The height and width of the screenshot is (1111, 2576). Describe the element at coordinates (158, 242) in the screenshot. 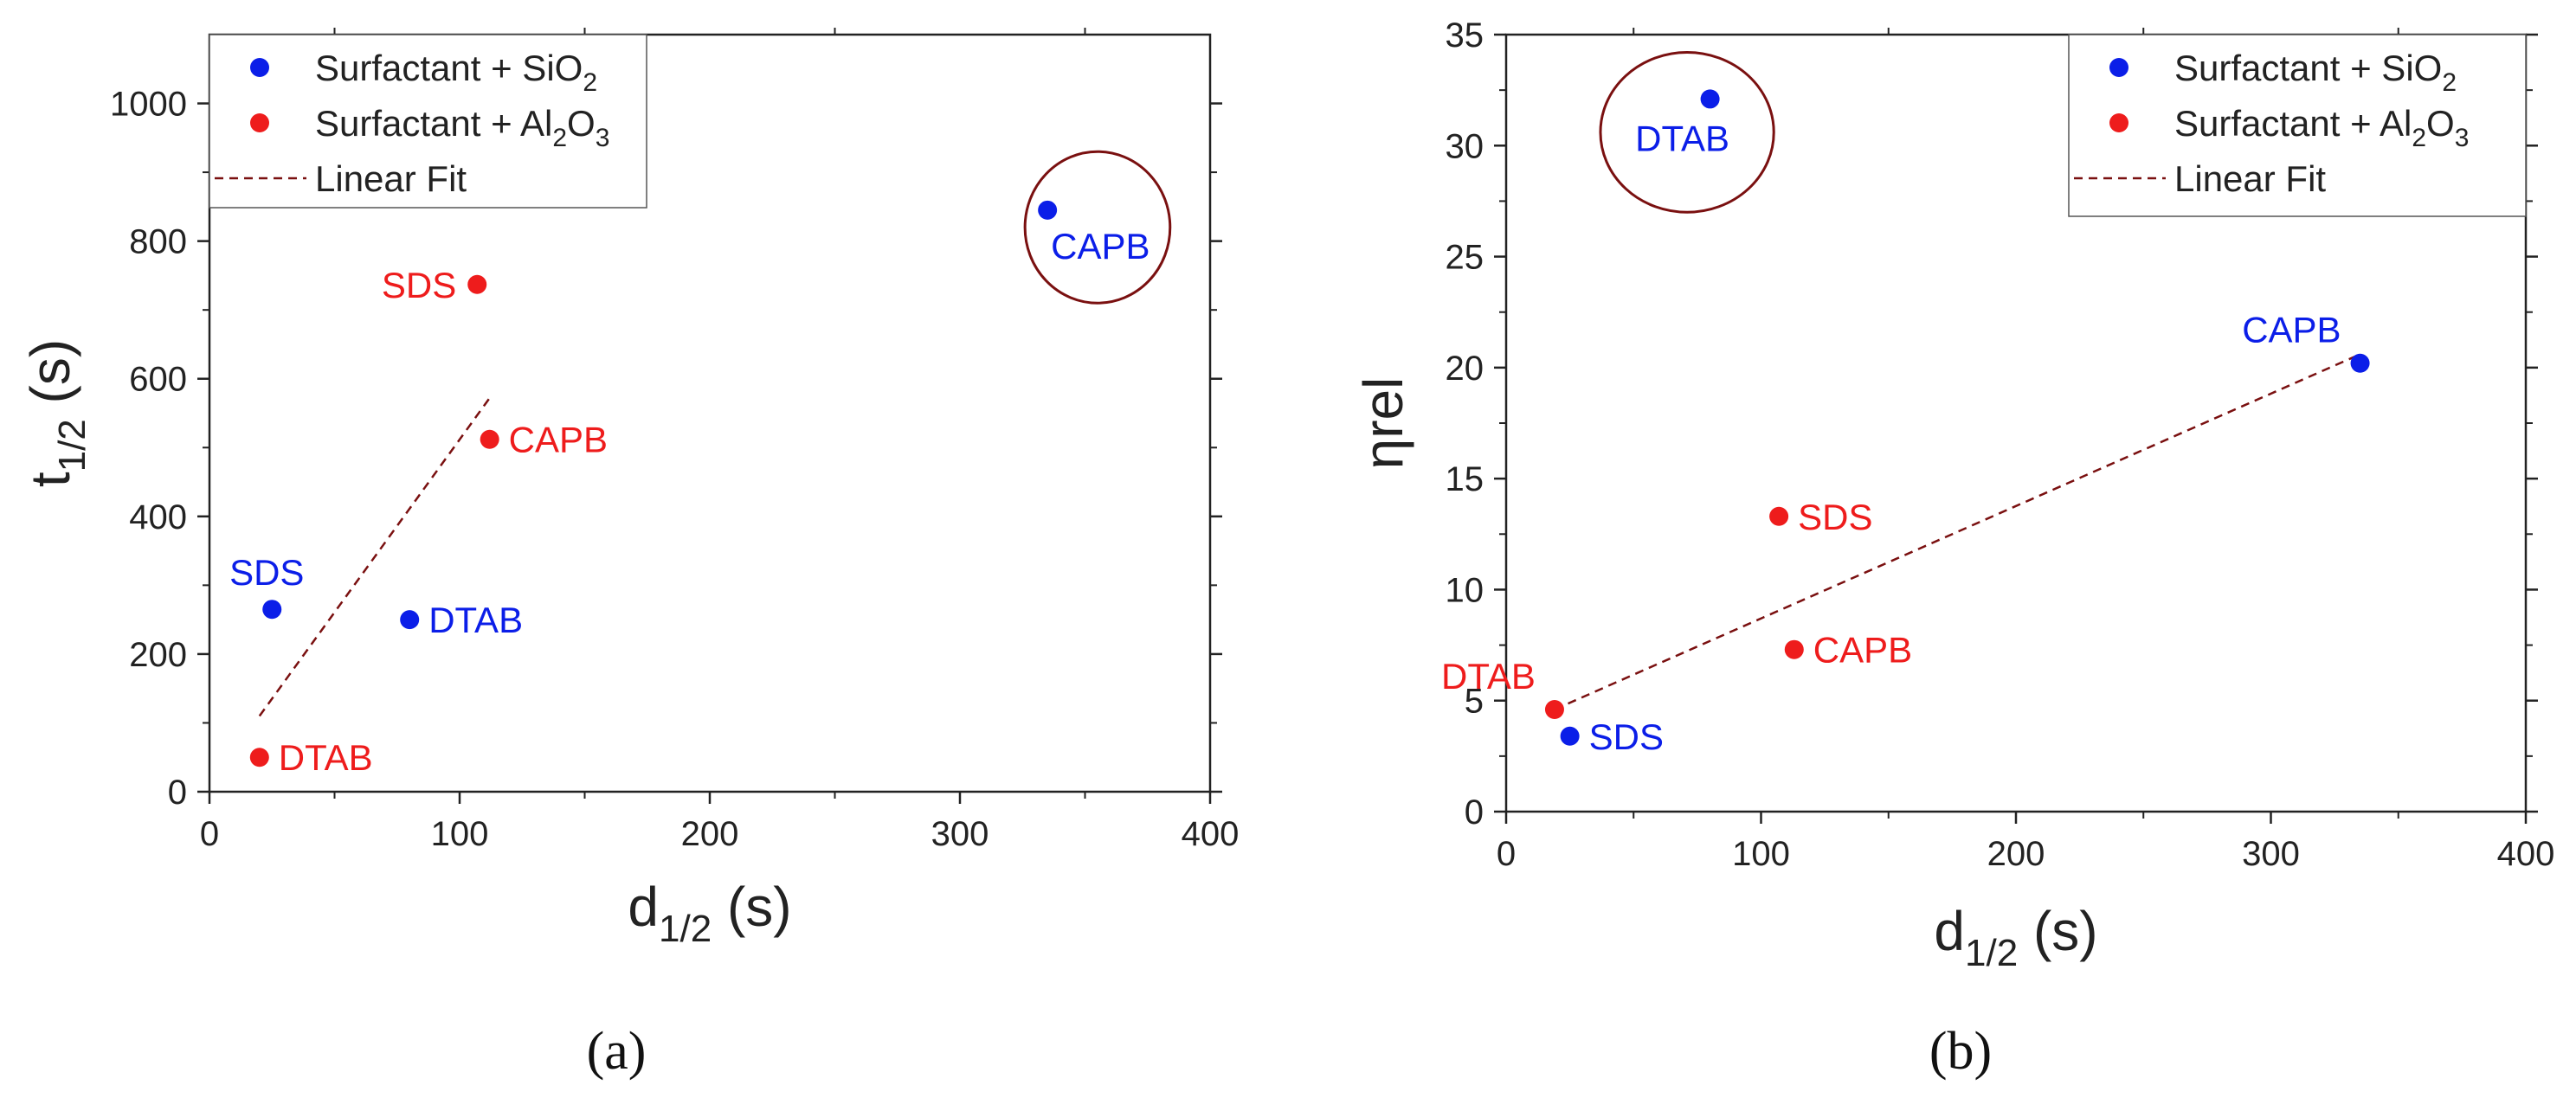

I see `y-tick-label: 800` at that location.